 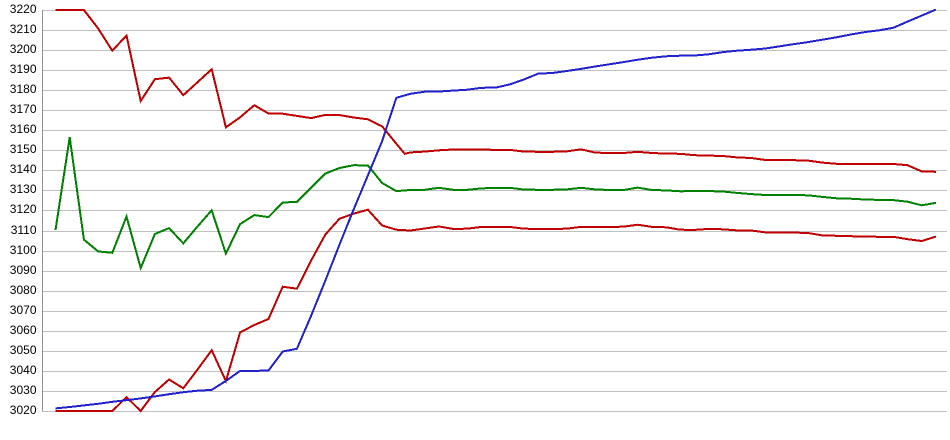 What do you see at coordinates (23, 209) in the screenshot?
I see `svg-text: 3120` at bounding box center [23, 209].